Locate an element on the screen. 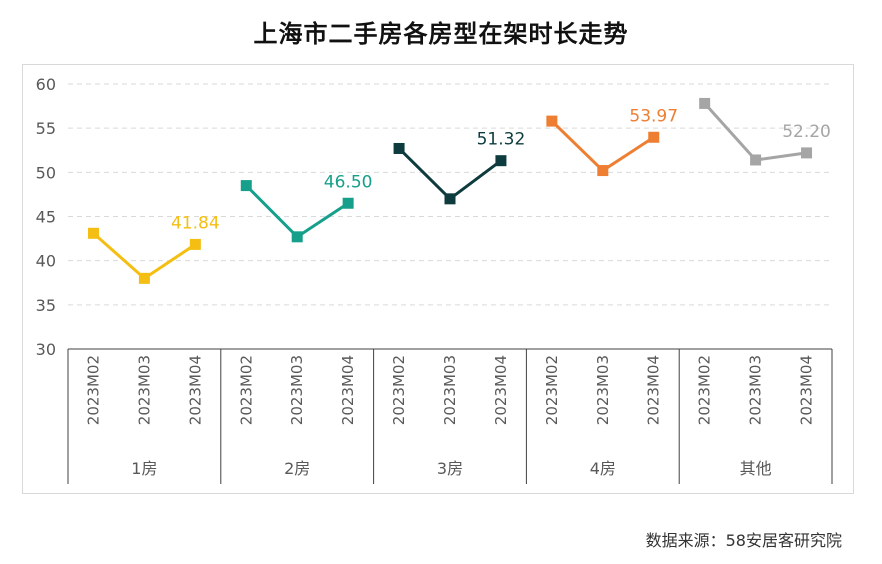 This screenshot has width=882, height=564. group-label: 1房 is located at coordinates (144, 468).